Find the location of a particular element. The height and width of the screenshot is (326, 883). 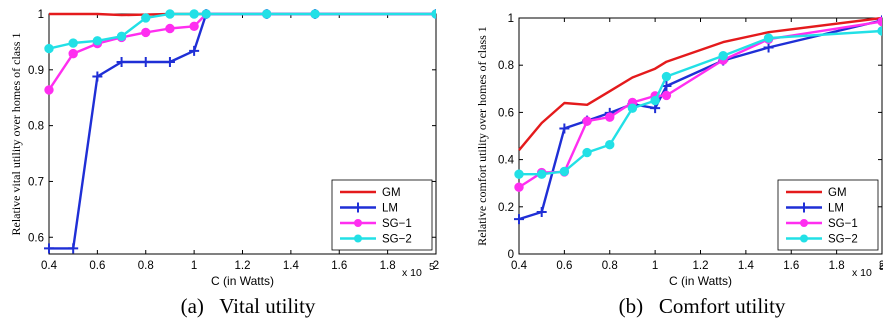

legend-item: SG−1 is located at coordinates (822, 224).